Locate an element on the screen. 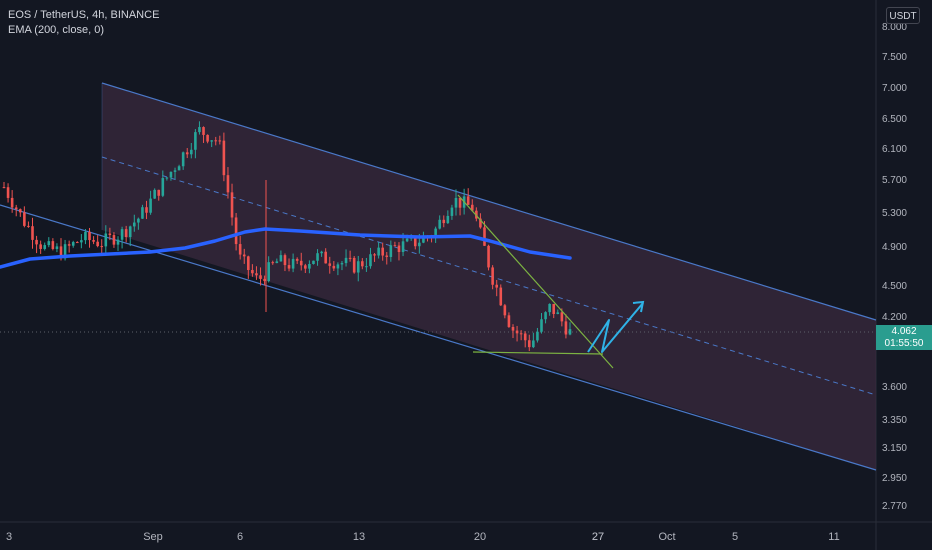 This screenshot has width=932, height=550. y-tick-label: 6.500 is located at coordinates (894, 119).